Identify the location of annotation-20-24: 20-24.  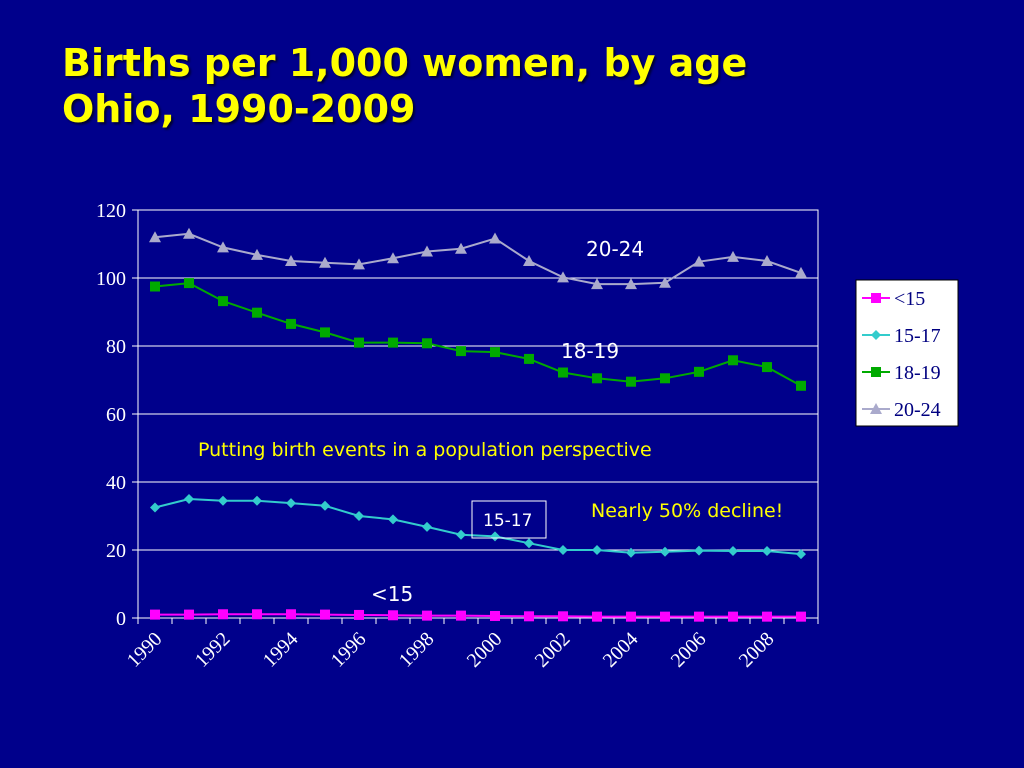
(615, 249).